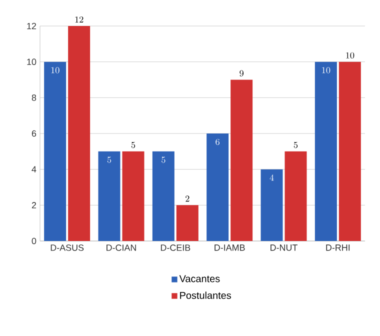  Describe the element at coordinates (79, 19) in the screenshot. I see `data-label: 12` at that location.